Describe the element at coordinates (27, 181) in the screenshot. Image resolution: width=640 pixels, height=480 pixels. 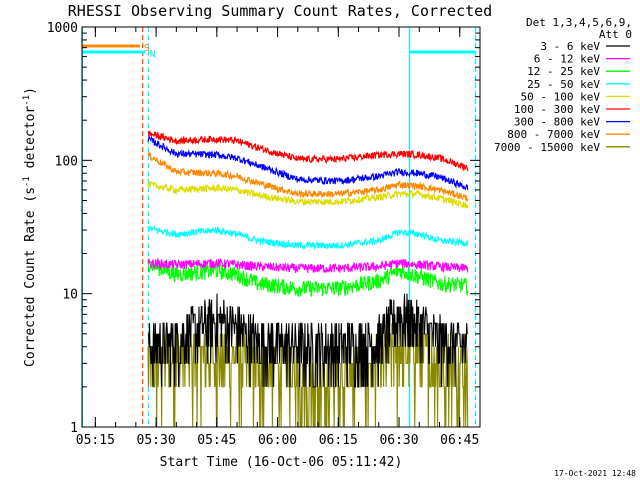
I see `y-axis-label-sup1: -1` at that location.